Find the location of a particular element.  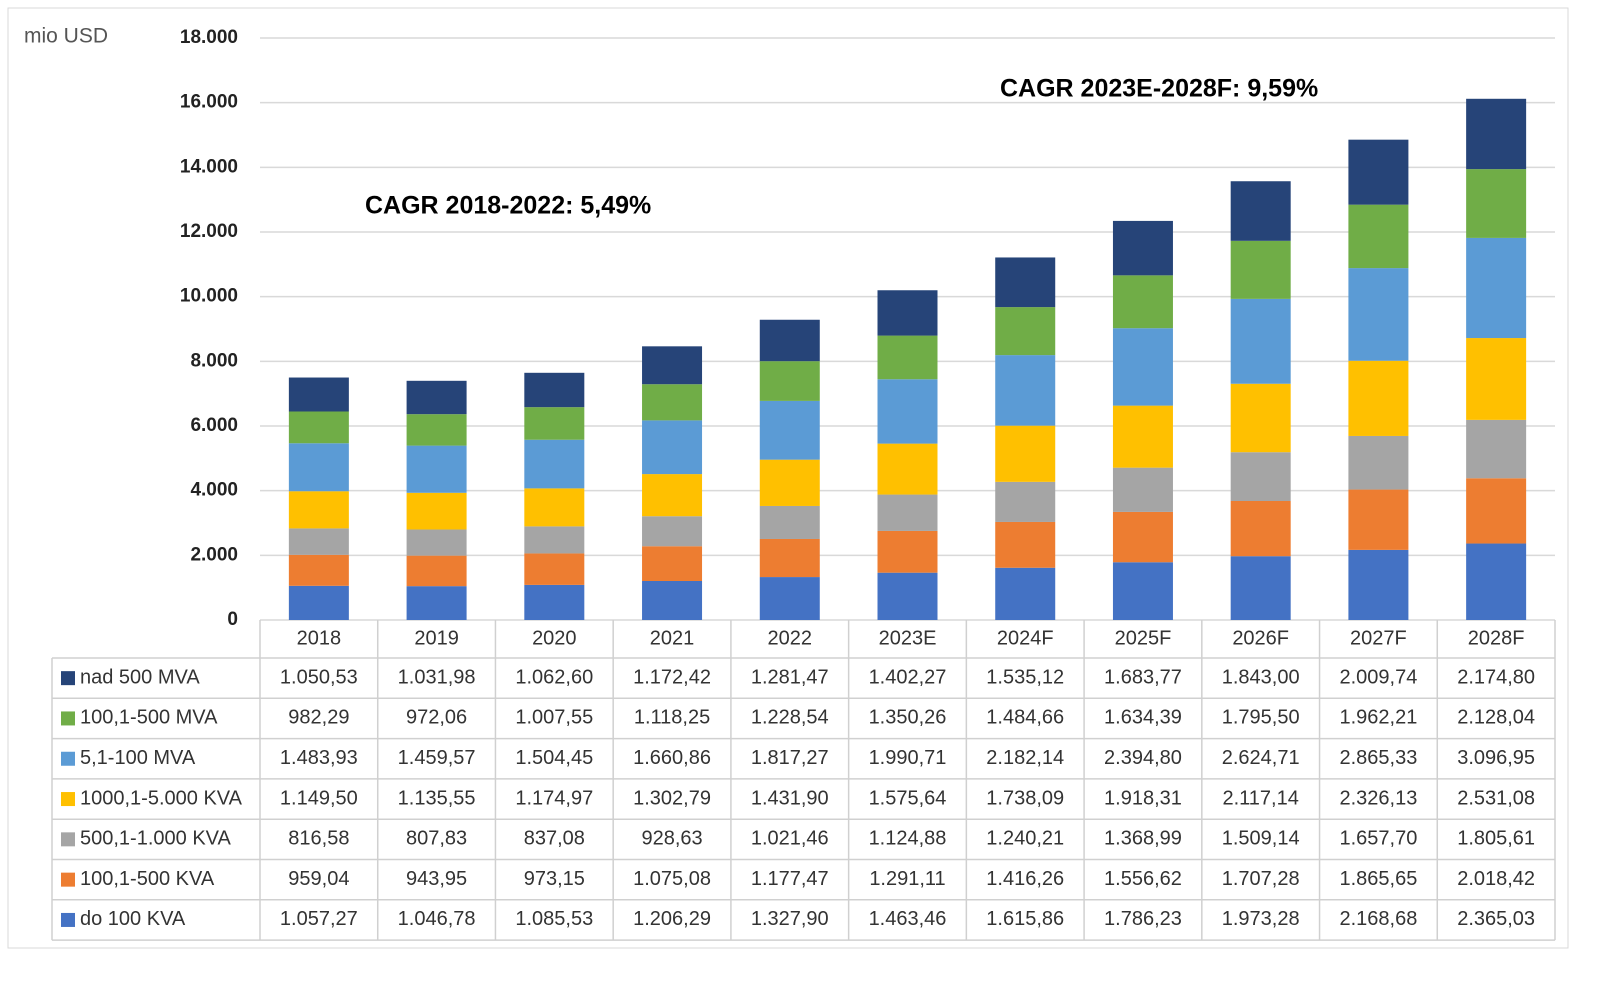

table-cell: 1.149,50 is located at coordinates (319, 798).